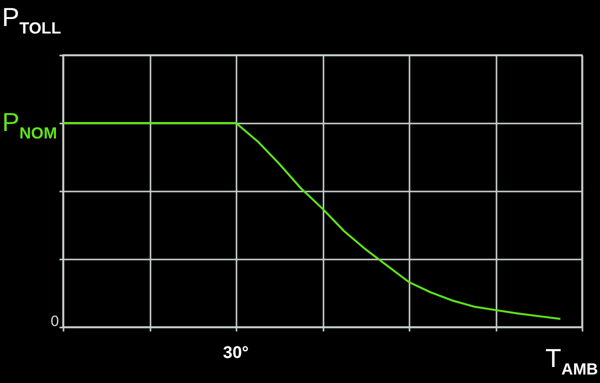 Image resolution: width=600 pixels, height=383 pixels. Describe the element at coordinates (54, 321) in the screenshot. I see `text: 0` at that location.